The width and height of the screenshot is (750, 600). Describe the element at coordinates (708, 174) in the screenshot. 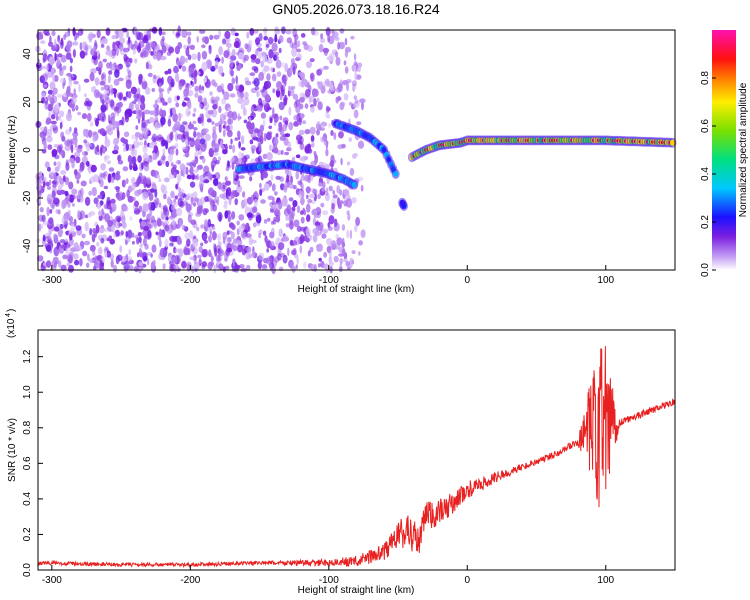

I see `colorbar-ticks: 0.0 0.2 0.4 0.6 0.8` at that location.